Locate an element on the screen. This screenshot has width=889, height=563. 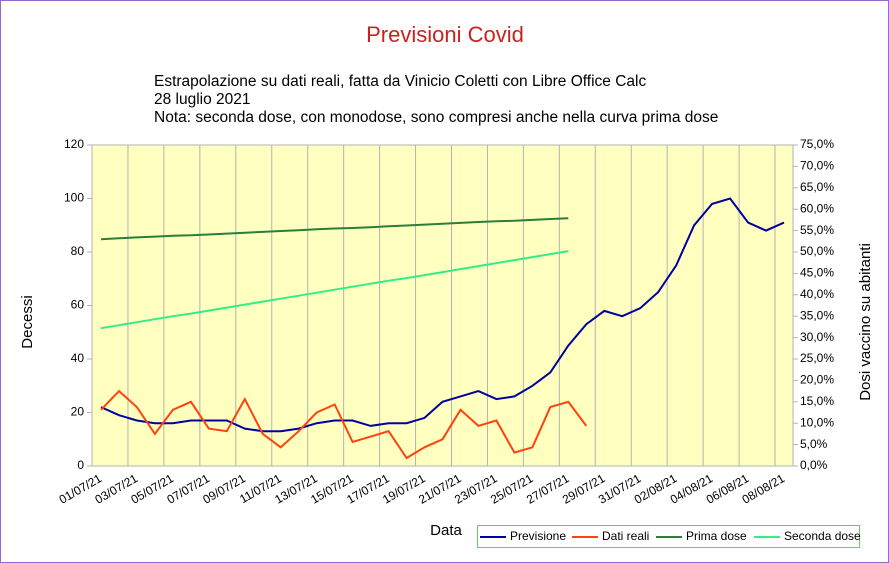
y2-tick-label: 30,0% is located at coordinates (817, 337).